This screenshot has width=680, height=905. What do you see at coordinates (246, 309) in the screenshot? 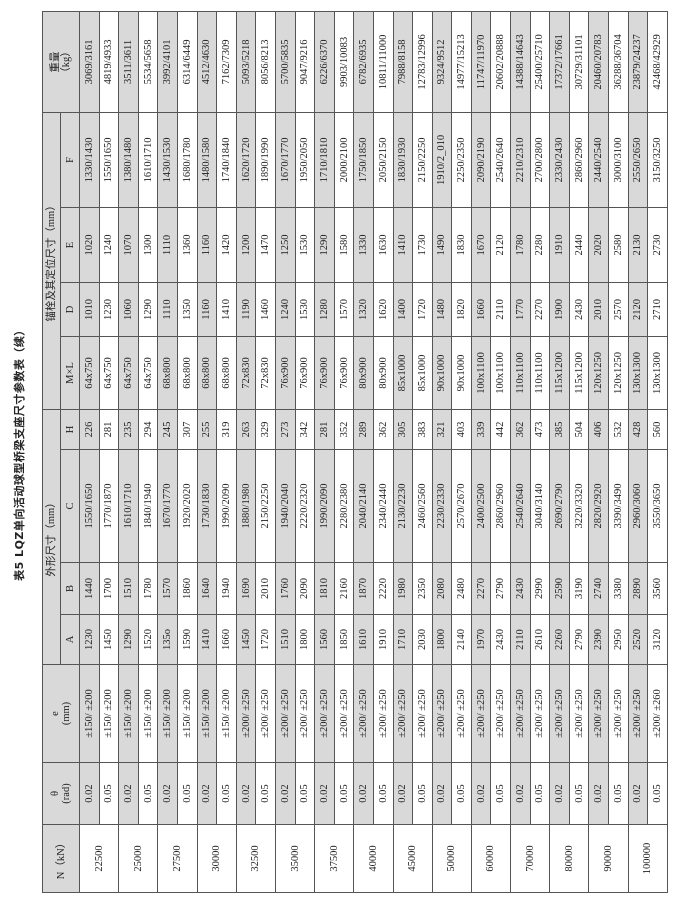
I see `cell-d: 1190` at bounding box center [246, 309].